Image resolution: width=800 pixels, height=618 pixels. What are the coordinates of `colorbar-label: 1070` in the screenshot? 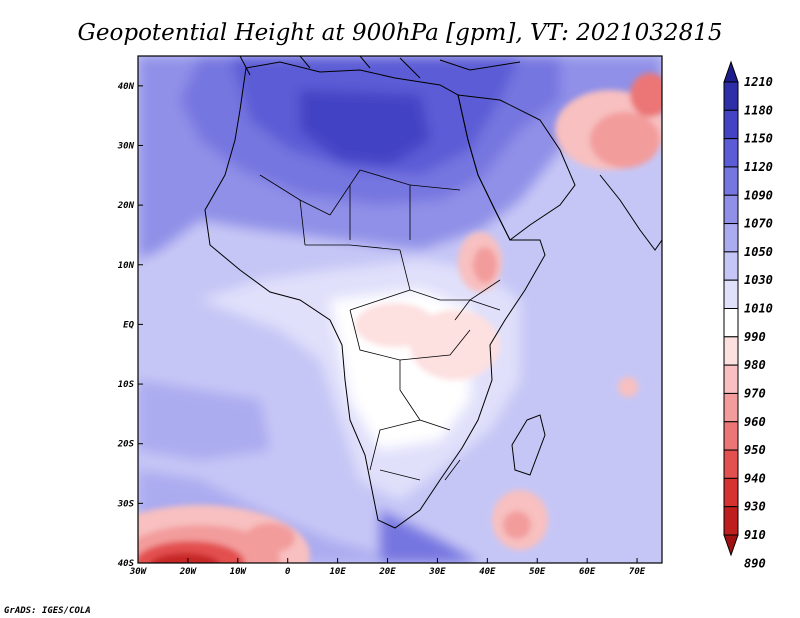 It's located at (758, 224).